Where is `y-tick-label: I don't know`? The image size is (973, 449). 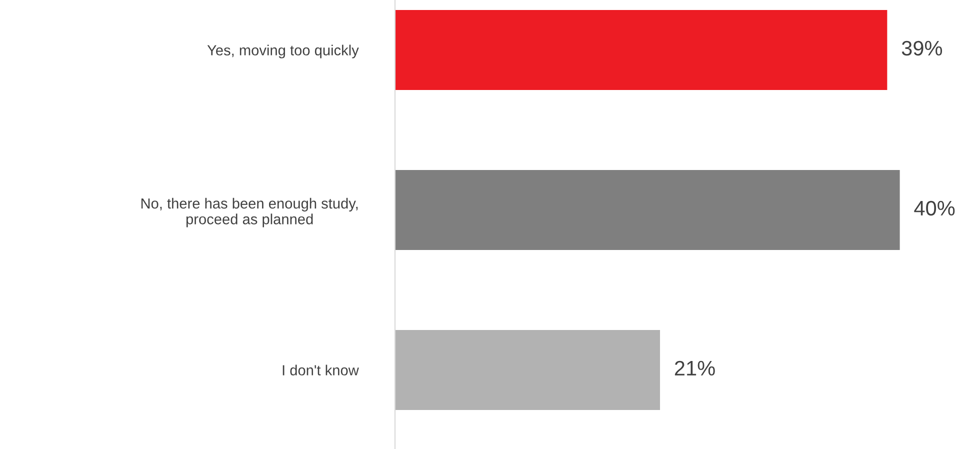 y-tick-label: I don't know is located at coordinates (320, 370).